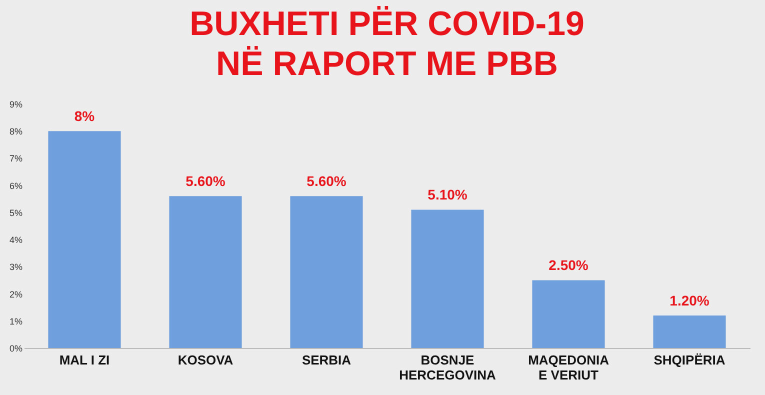  Describe the element at coordinates (387, 44) in the screenshot. I see `chart-title: BUXHETI PËR COVID-19 NË RAPORT ME PBB` at that location.